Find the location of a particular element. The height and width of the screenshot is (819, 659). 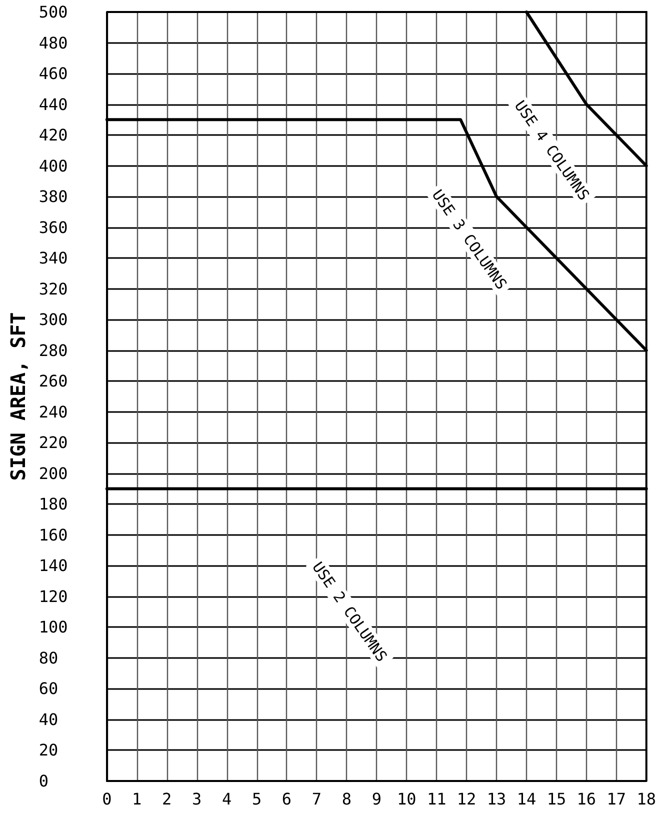

y-tick-label: 420 is located at coordinates (53, 135).